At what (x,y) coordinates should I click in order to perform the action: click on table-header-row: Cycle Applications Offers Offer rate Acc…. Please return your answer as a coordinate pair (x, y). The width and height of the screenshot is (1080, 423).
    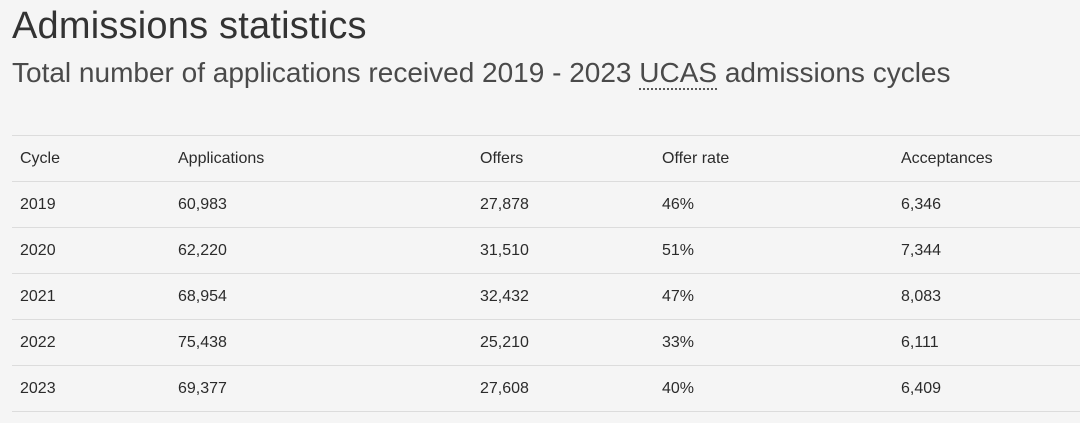
    Looking at the image, I should click on (546, 158).